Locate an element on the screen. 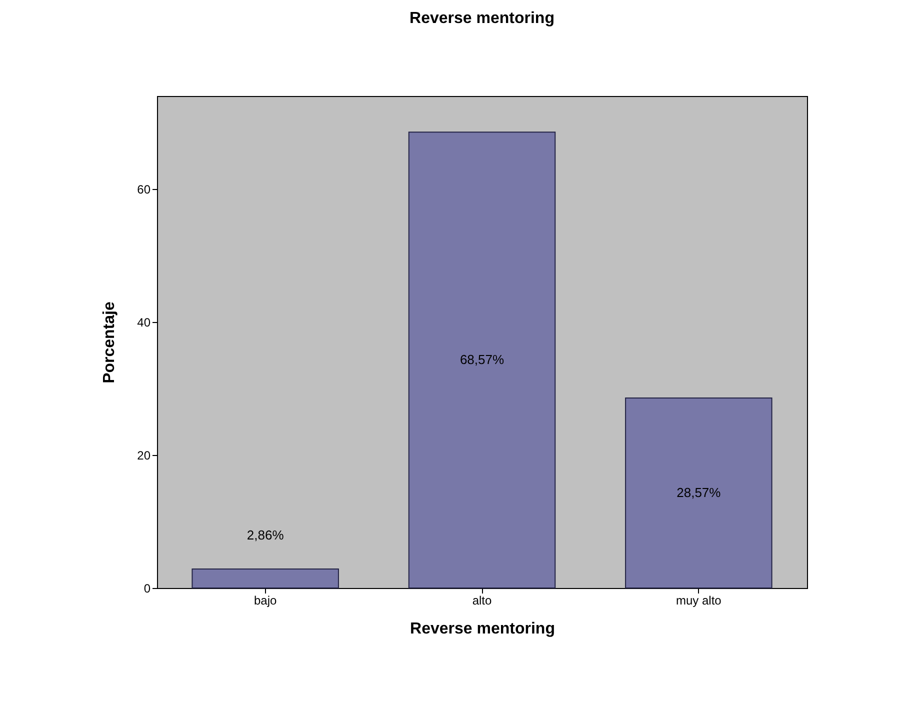  x-axis-title: Reverse mentoring is located at coordinates (482, 629).